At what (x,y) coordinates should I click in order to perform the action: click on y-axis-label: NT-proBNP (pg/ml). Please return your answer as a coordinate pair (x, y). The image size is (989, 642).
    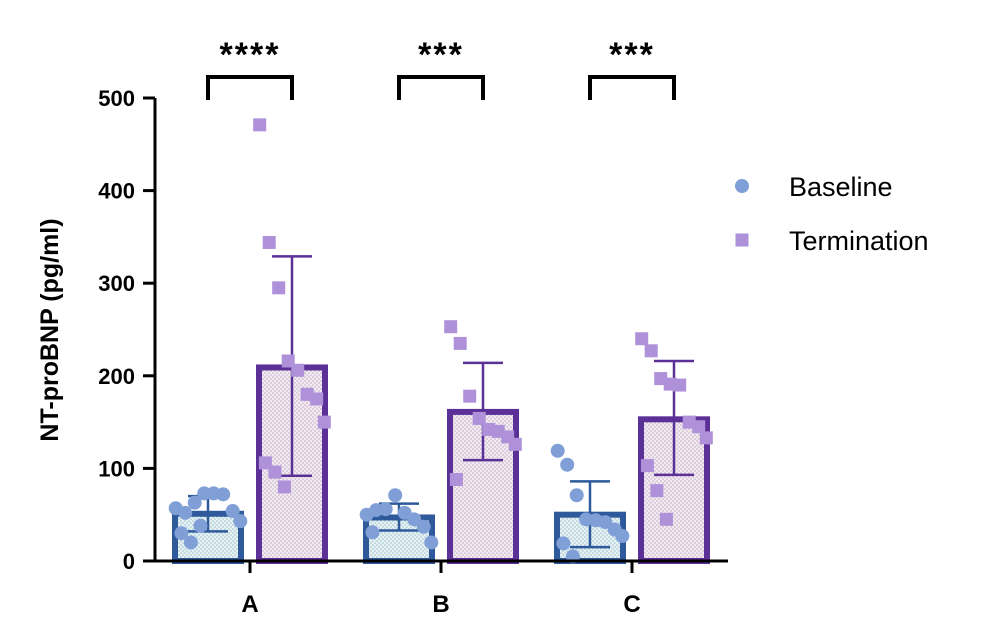
    Looking at the image, I should click on (50, 329).